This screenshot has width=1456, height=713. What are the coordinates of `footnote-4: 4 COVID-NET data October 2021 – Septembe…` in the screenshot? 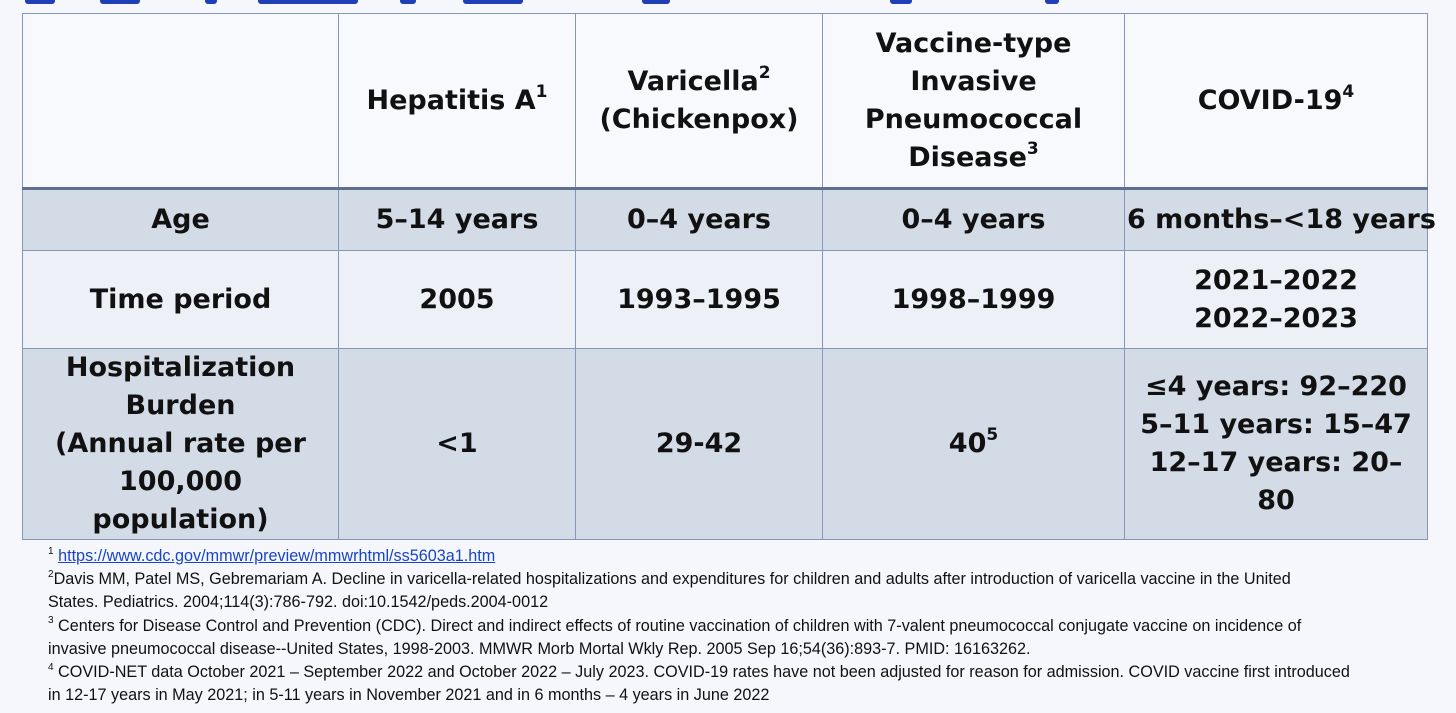 It's located at (699, 683).